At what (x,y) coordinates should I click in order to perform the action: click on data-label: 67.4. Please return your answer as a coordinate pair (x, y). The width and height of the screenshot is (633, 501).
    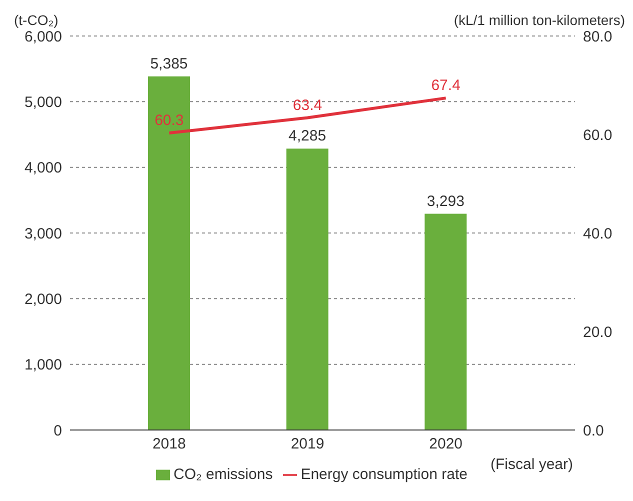
    Looking at the image, I should click on (445, 85).